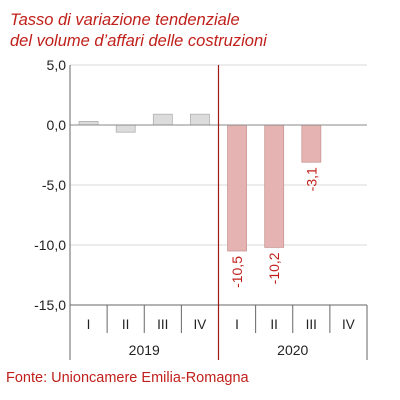 This screenshot has height=400, width=400. Describe the element at coordinates (125, 128) in the screenshot. I see `bar-2019-II` at that location.